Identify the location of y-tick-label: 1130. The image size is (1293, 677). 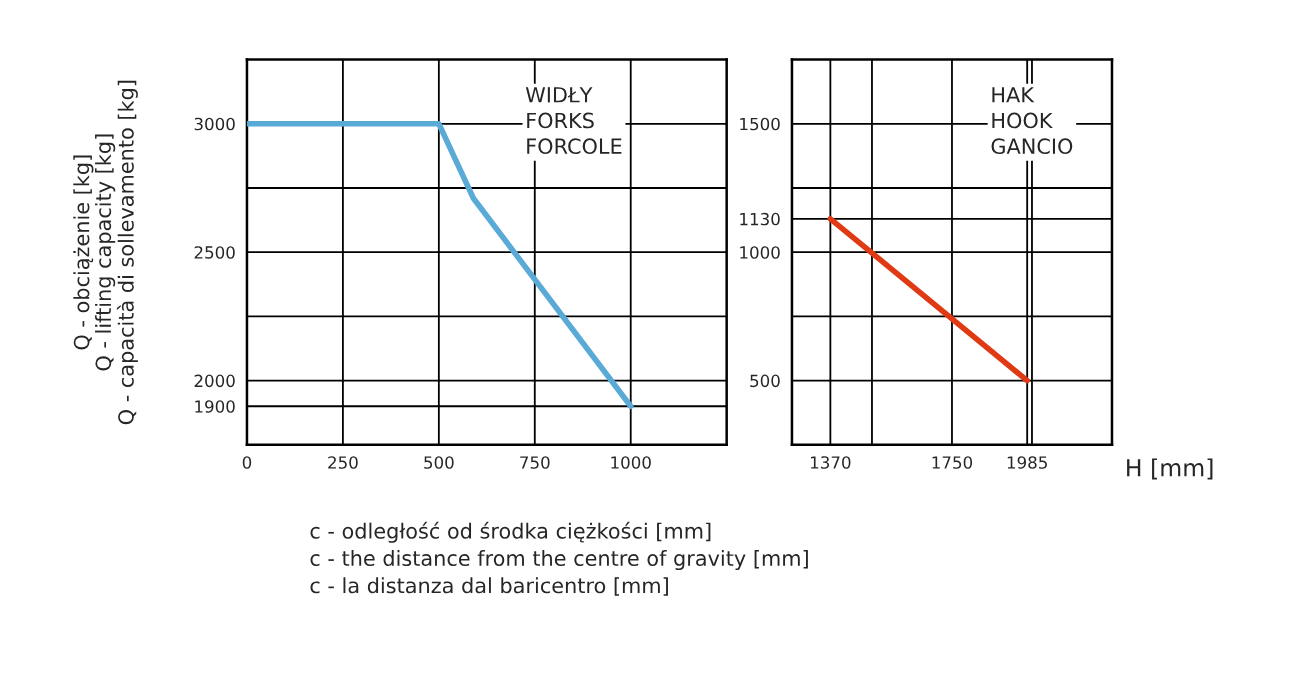
(760, 219).